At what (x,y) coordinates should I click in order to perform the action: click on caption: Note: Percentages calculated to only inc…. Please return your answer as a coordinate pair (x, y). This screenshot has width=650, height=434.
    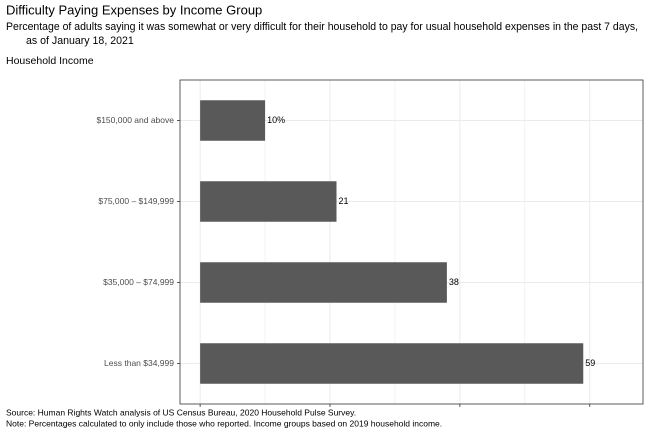
    Looking at the image, I should click on (224, 423).